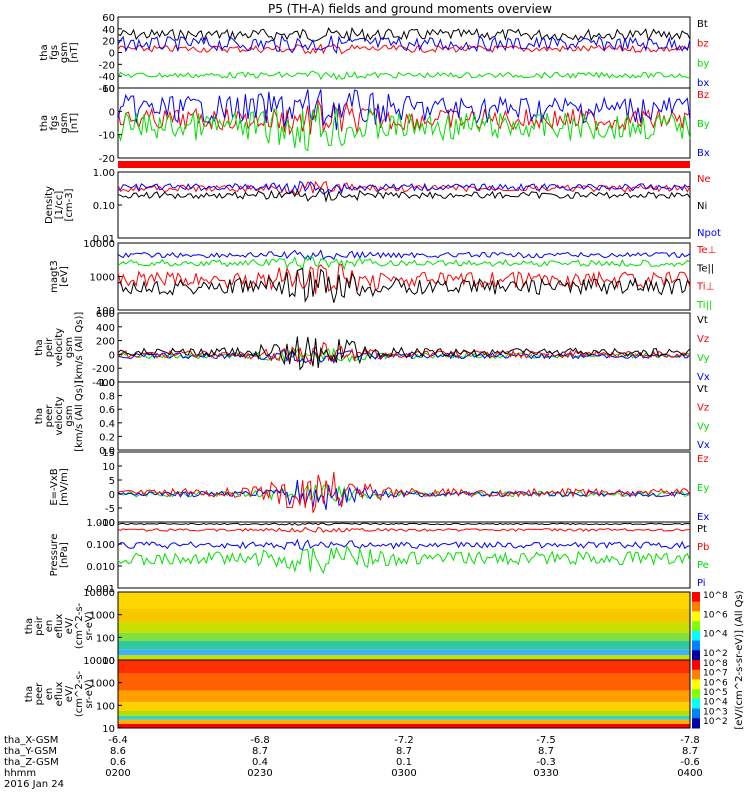 The width and height of the screenshot is (750, 800). Describe the element at coordinates (703, 83) in the screenshot. I see `legend-entry: bx` at that location.